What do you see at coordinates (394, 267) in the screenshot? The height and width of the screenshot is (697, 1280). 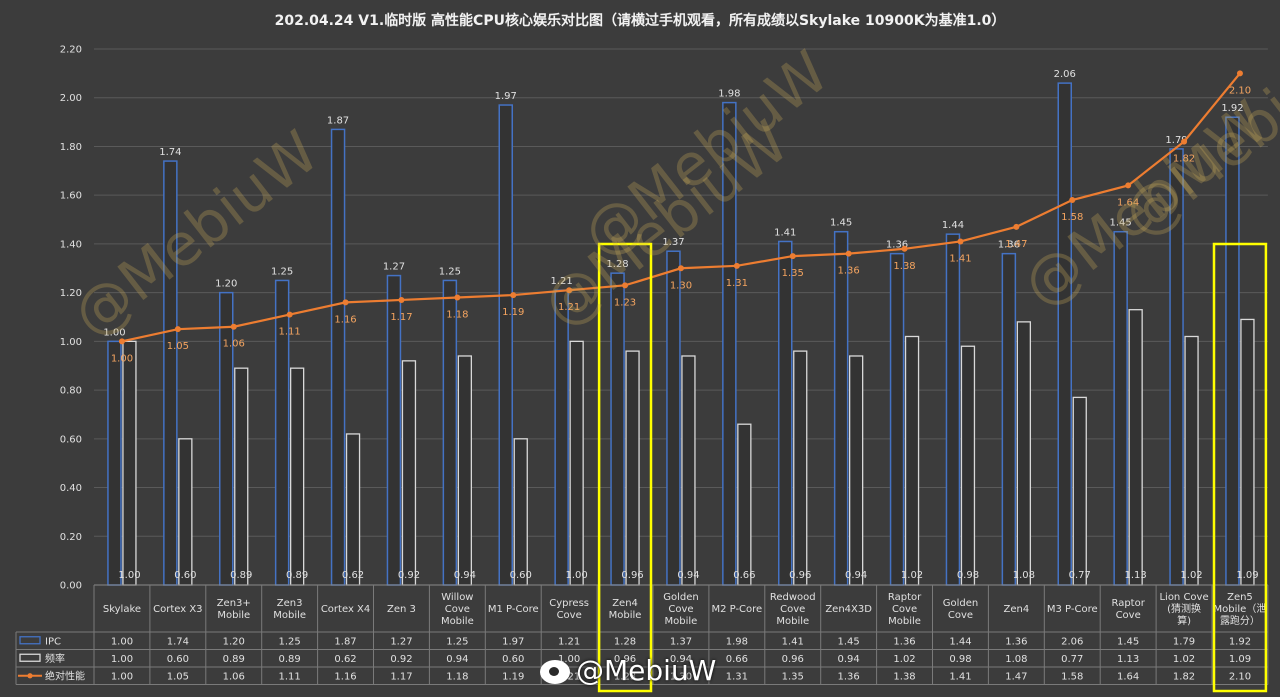 I see `ipc-data-label: 1.27` at bounding box center [394, 267].